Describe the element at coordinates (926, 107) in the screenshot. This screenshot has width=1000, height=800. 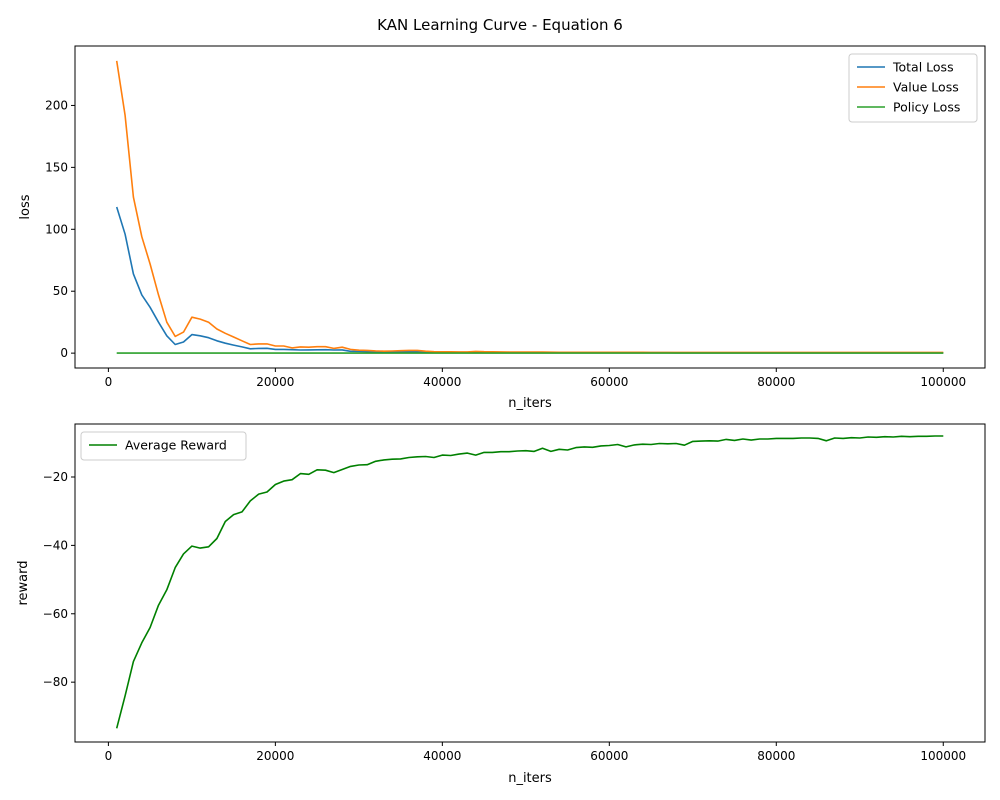
I see `legend-label-policy-loss: Policy Loss` at that location.